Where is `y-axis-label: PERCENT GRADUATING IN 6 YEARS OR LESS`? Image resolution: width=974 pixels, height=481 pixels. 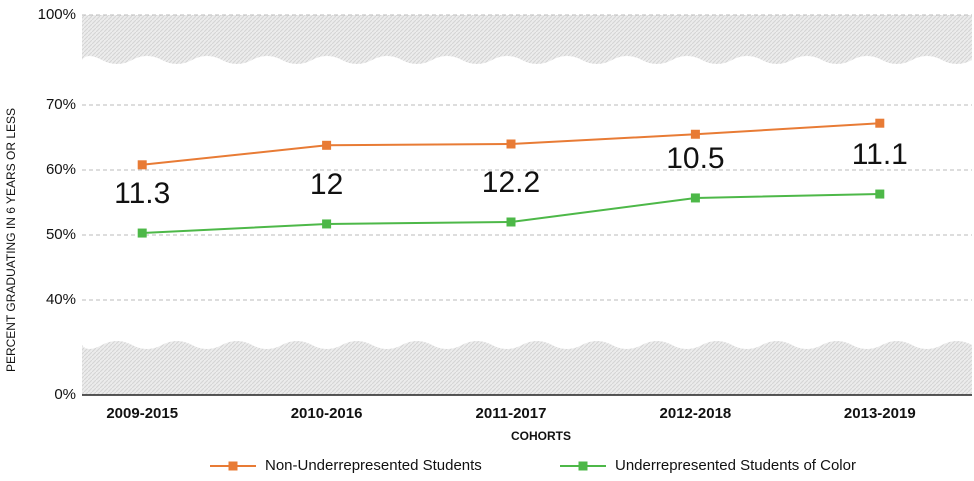
y-axis-label: PERCENT GRADUATING IN 6 YEARS OR LESS is located at coordinates (11, 240).